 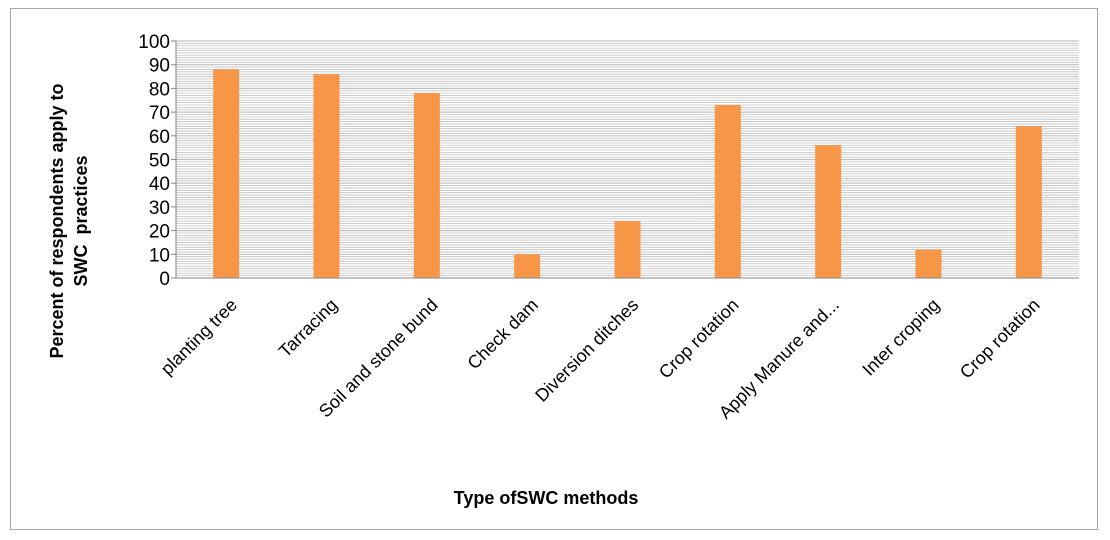 I want to click on y-axis-title-line: Percent of respondents apply to, so click(x=57, y=220).